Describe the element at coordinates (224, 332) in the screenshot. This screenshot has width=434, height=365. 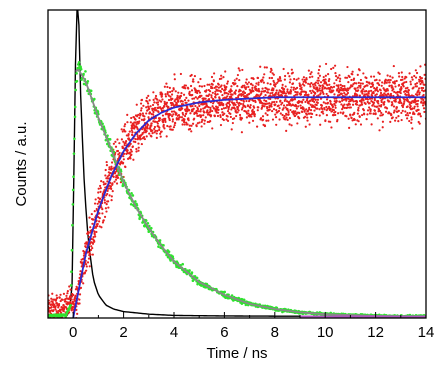
I see `x-tick-label: 6` at that location.